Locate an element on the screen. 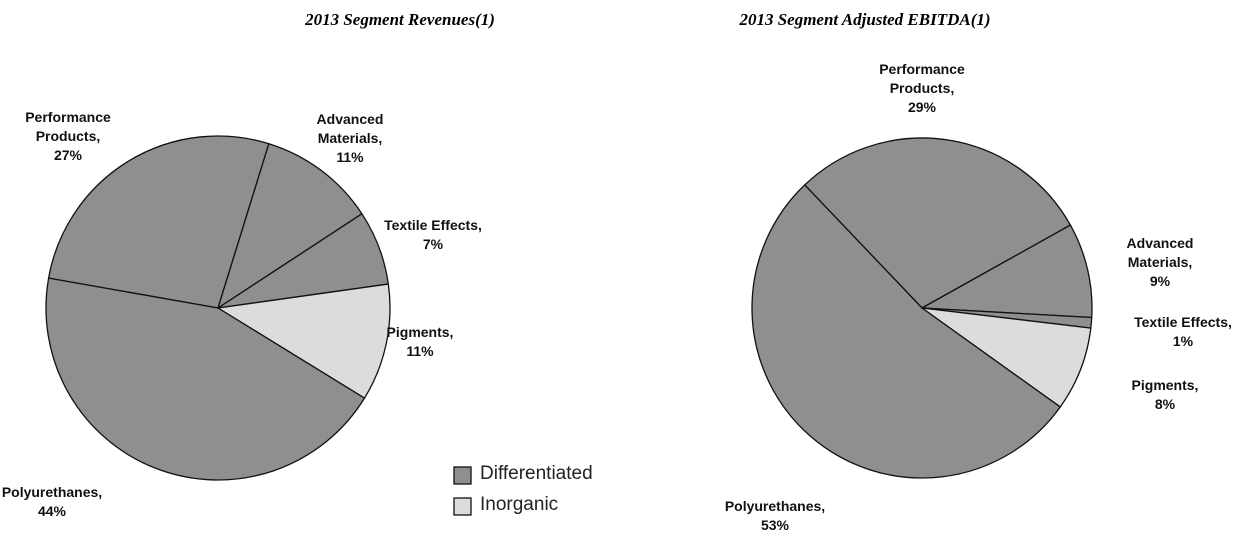 This screenshot has width=1247, height=535. slice-label: Performance Products, 27% is located at coordinates (68, 136).